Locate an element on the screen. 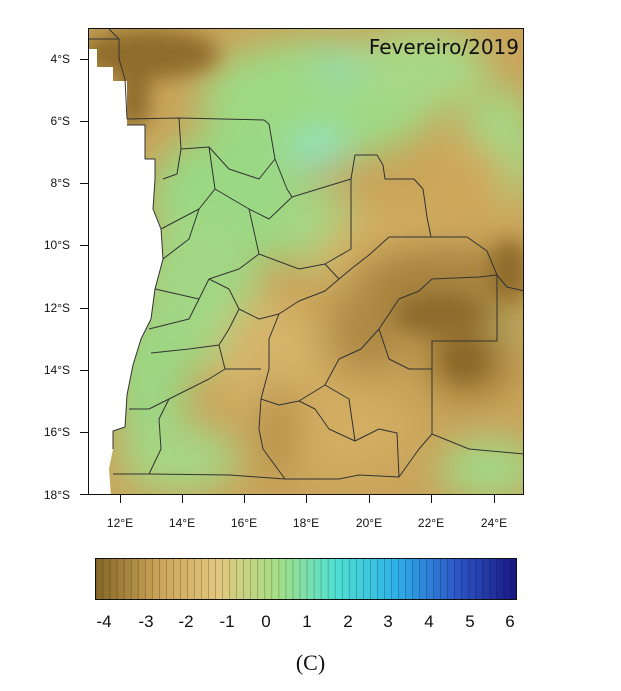 The height and width of the screenshot is (691, 621). colorbar-label: 4 is located at coordinates (429, 621).